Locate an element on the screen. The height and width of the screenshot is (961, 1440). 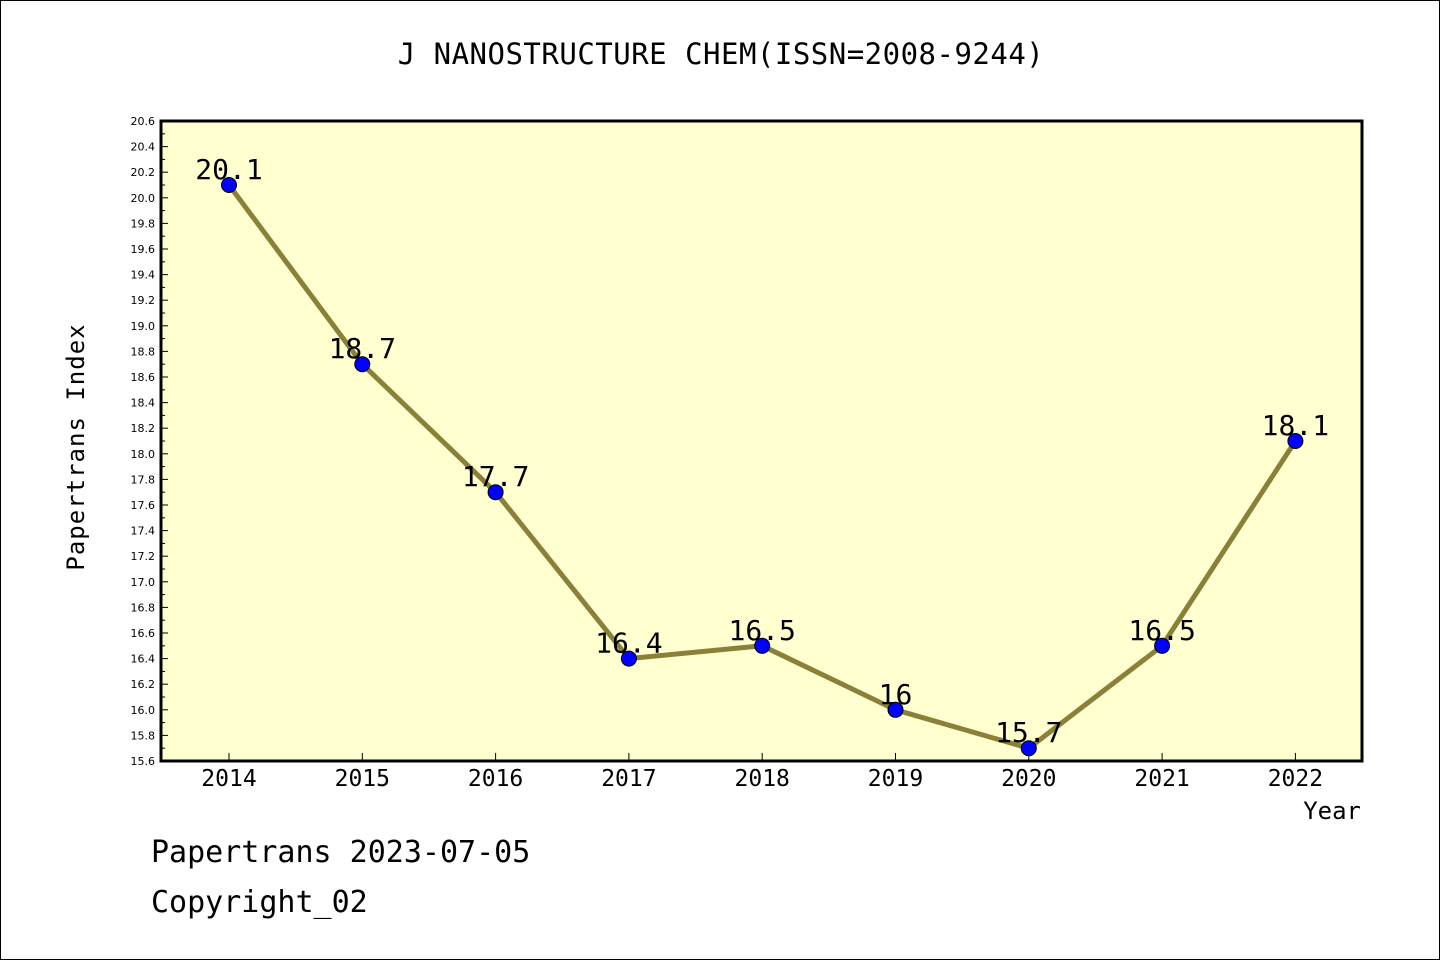
y-tick-label: 18.0 is located at coordinates (143, 454).